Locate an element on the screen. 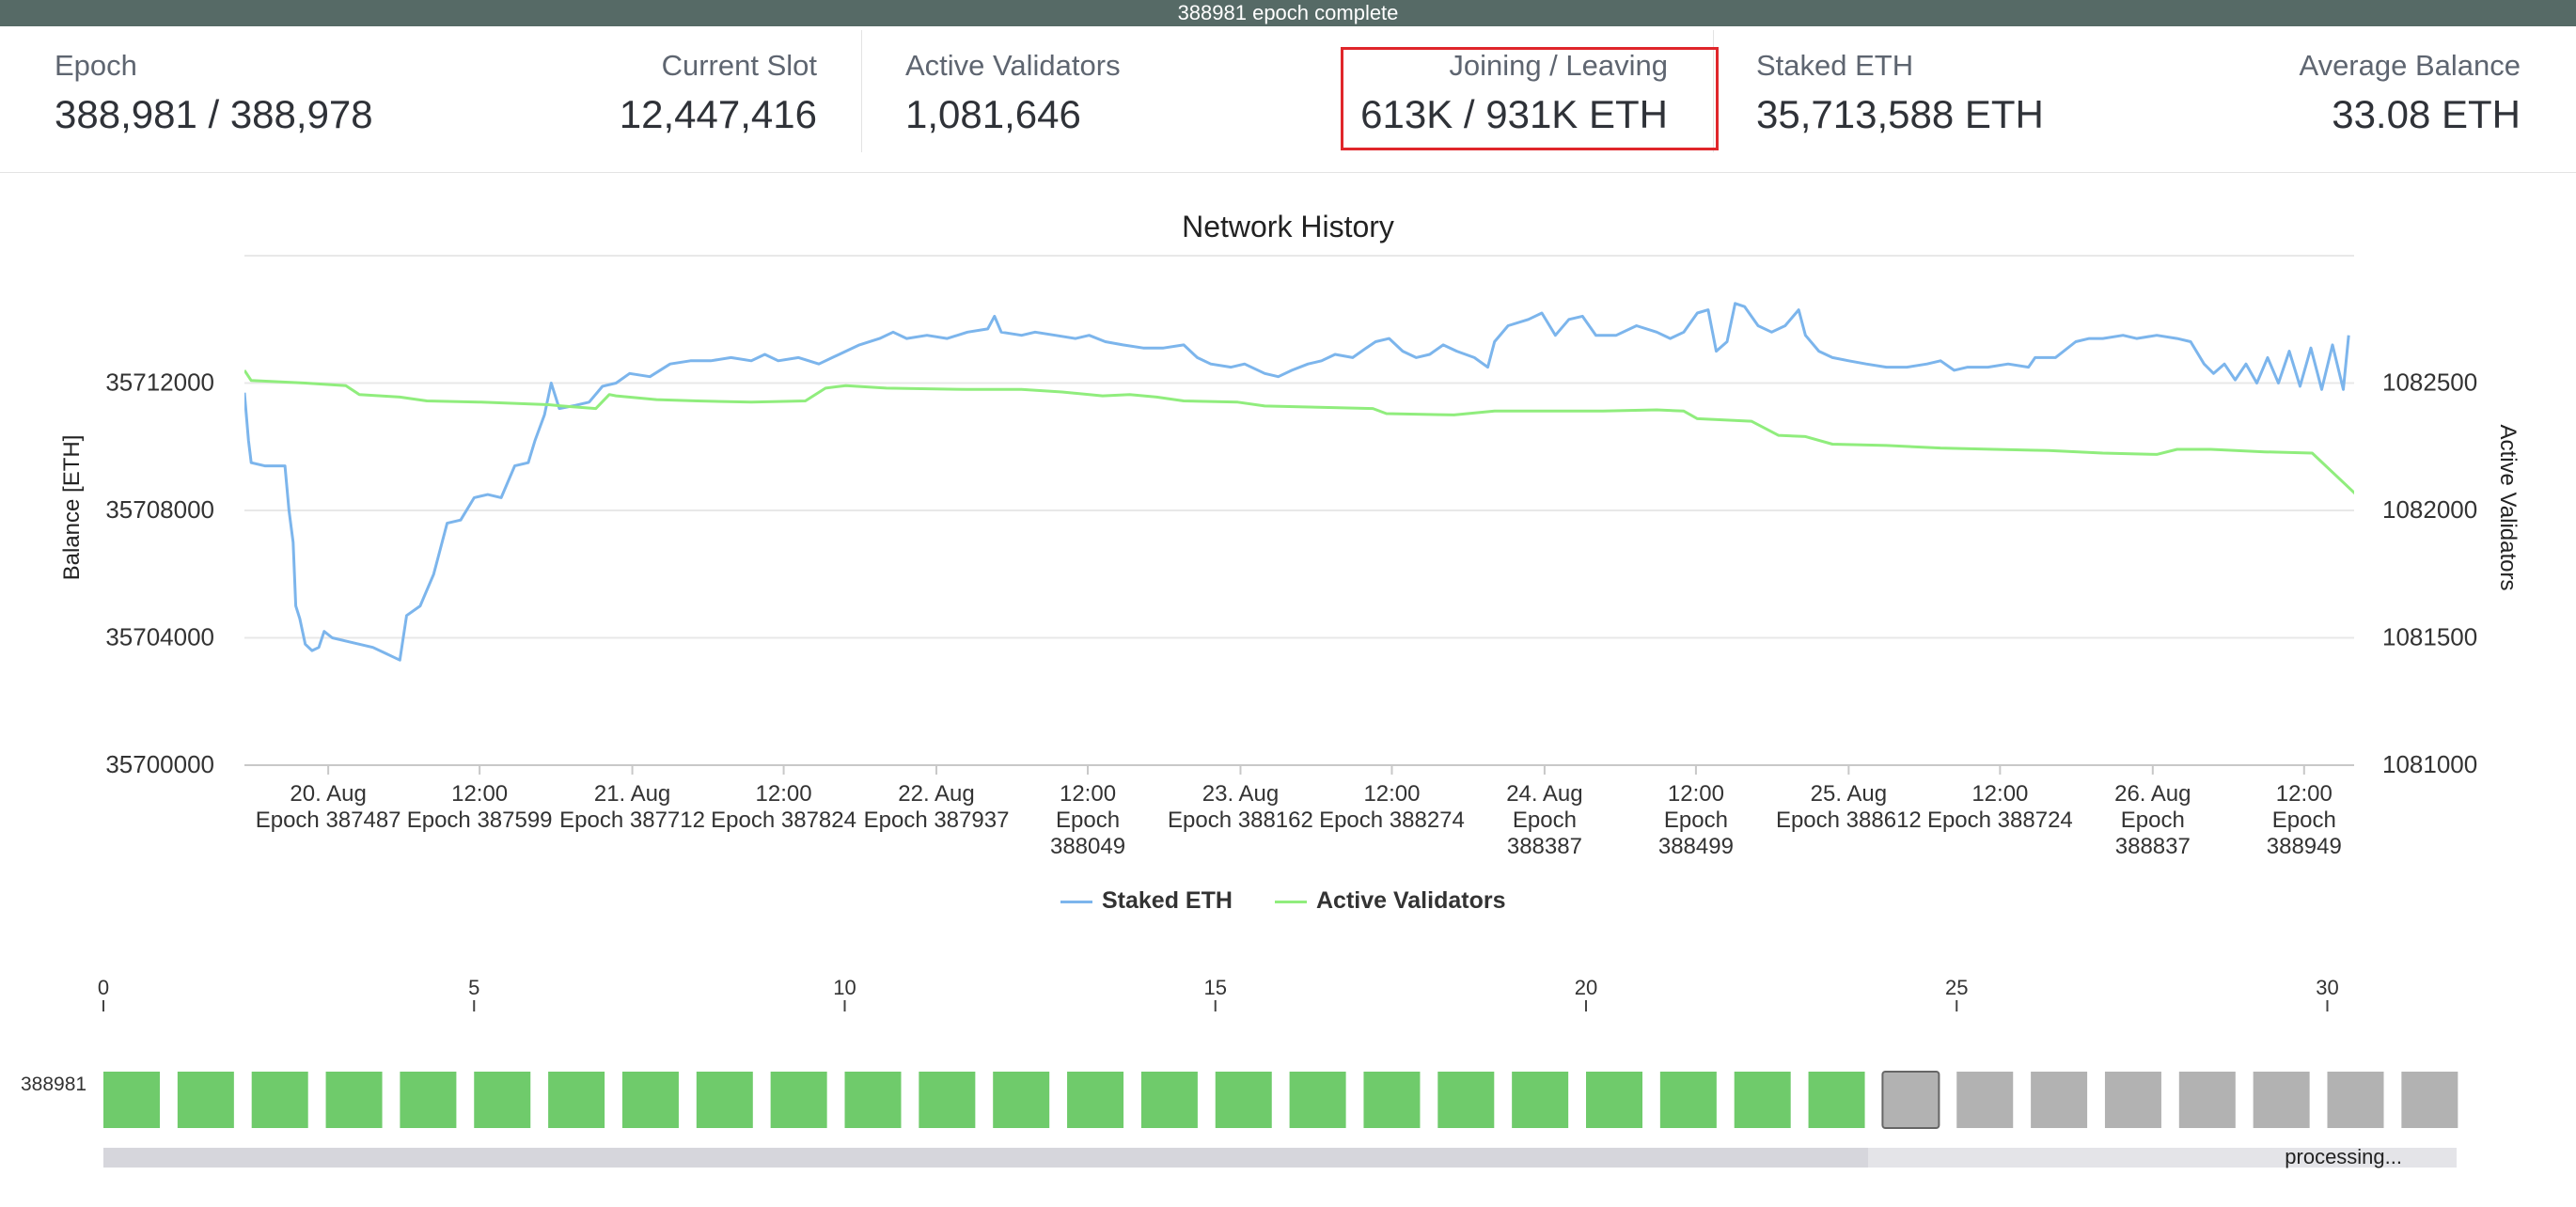 Image resolution: width=2576 pixels, height=1207 pixels. series-line-active-validators is located at coordinates (1299, 432).